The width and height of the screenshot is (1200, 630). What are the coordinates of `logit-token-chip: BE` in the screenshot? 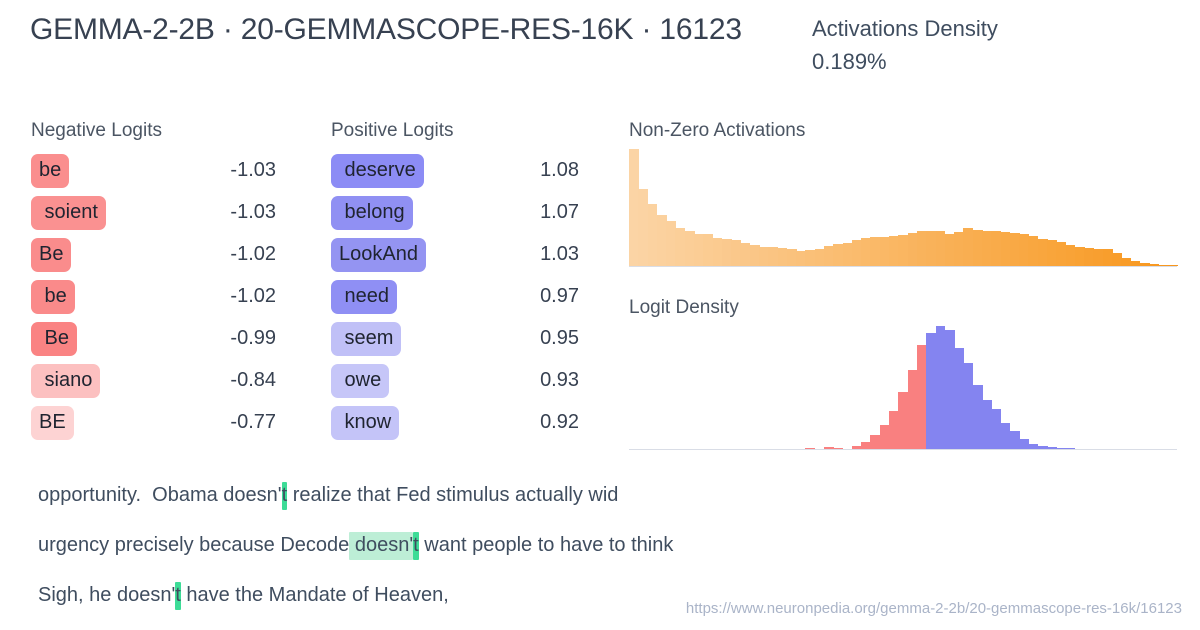 It's located at (52, 423).